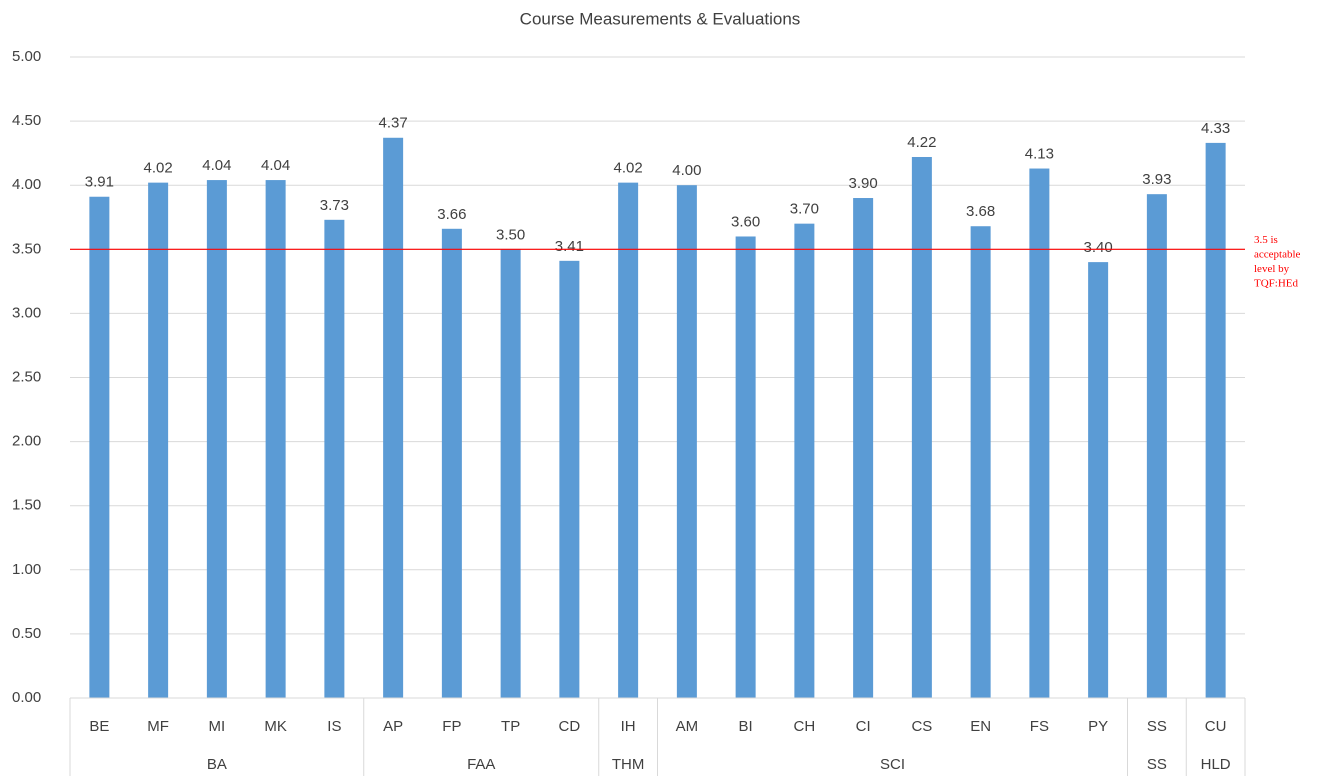  I want to click on value-label: 3.70, so click(804, 209).